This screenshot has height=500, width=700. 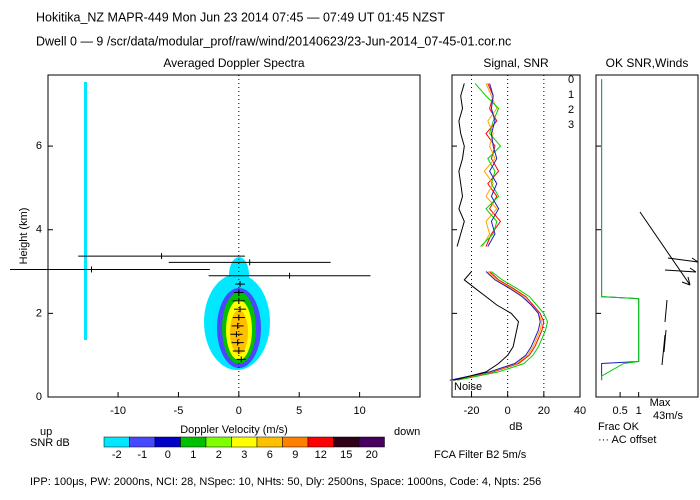 I want to click on colorbar-level: 1, so click(x=193, y=455).